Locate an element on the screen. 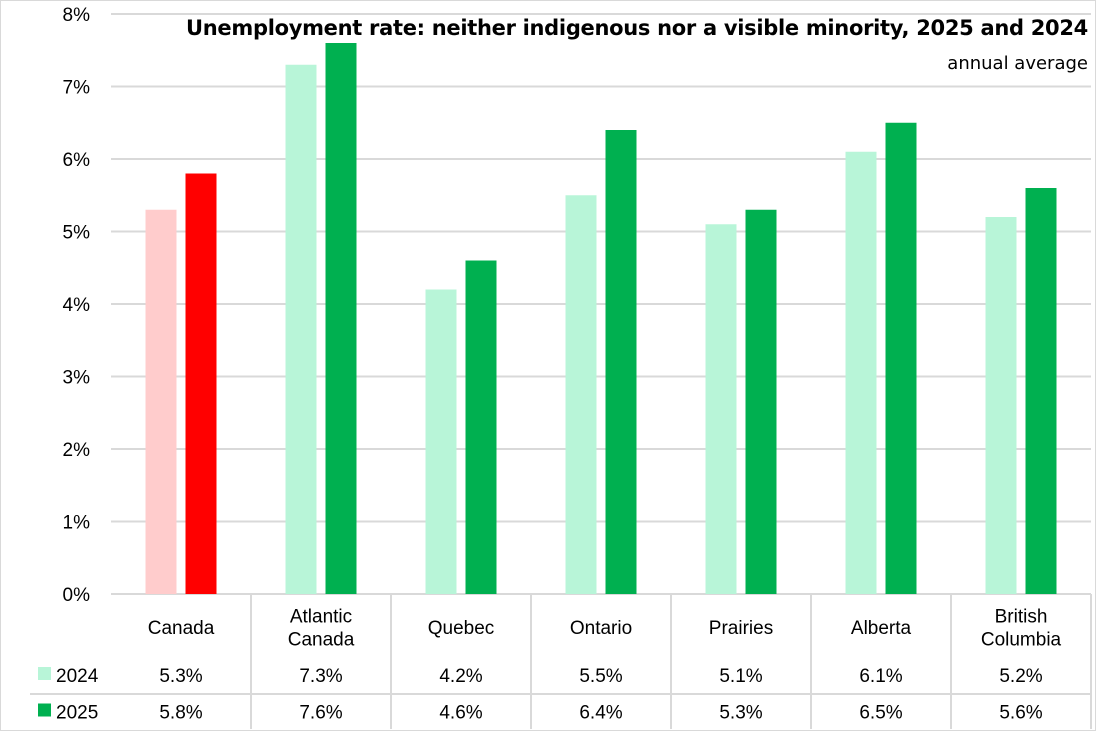  y-axis-ticks: 0% 1% 2% 3% 4% 5% 6% 7% 8% is located at coordinates (77, 305).